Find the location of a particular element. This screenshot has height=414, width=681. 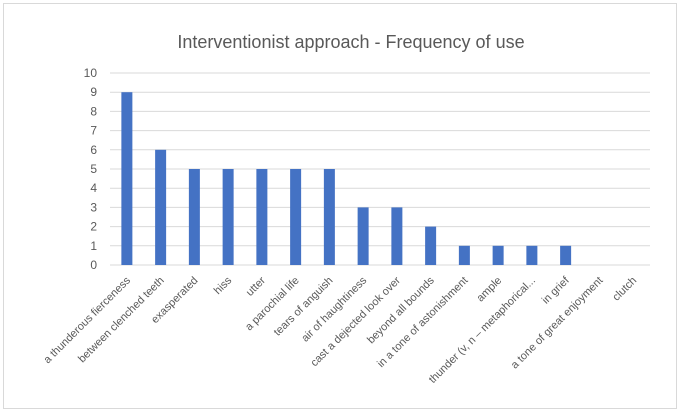

y-tick-label: 7 is located at coordinates (93, 131).